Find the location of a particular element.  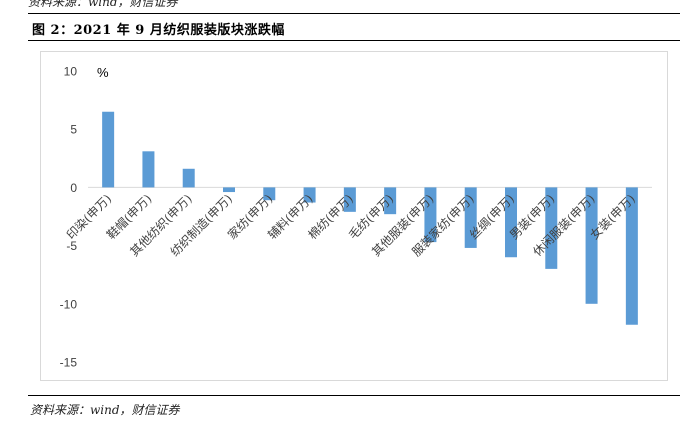

y-tick-label: 0 is located at coordinates (73, 188).